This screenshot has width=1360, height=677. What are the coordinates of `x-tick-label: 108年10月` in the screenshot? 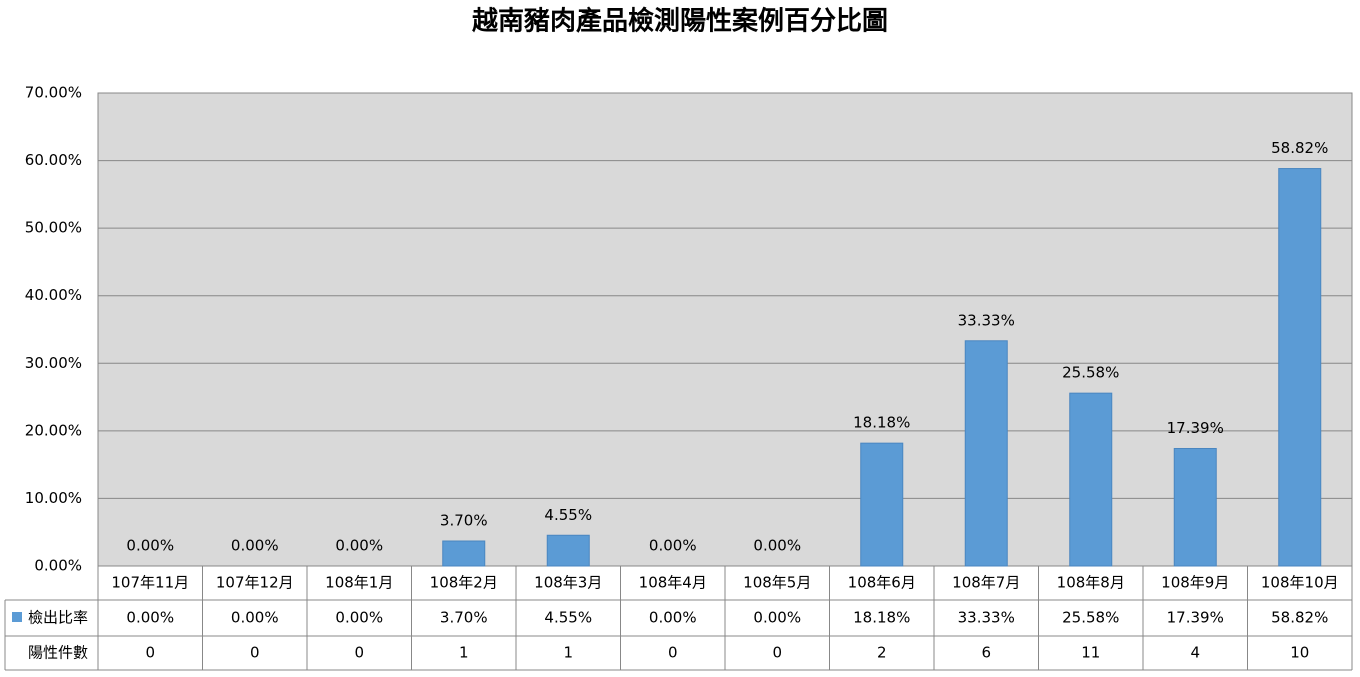 It's located at (1300, 583).